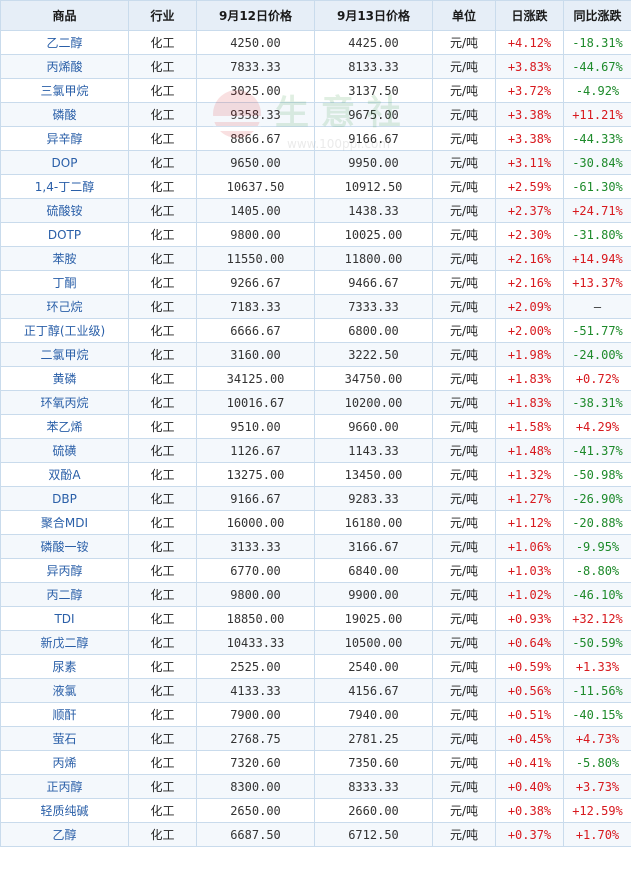 This screenshot has height=884, width=631. Describe the element at coordinates (64, 234) in the screenshot. I see `commodity-name-link: DOTP` at that location.